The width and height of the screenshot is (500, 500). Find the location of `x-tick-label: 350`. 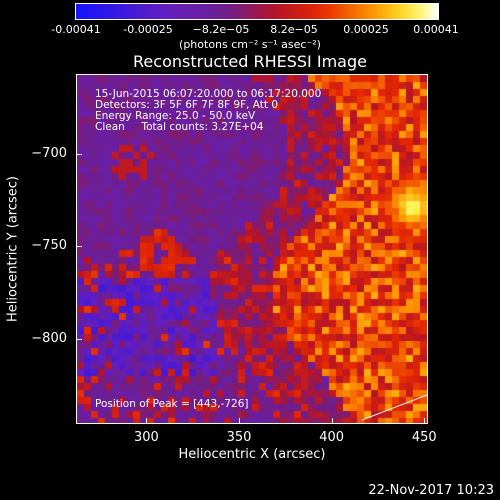

x-tick-label: 350 is located at coordinates (239, 437).